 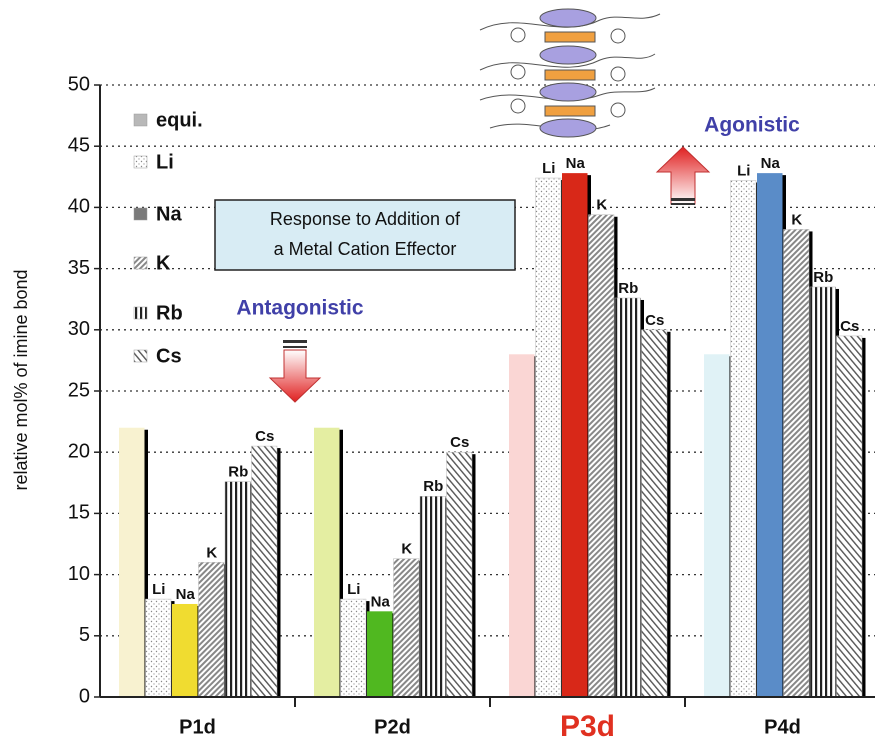 I want to click on y-tick-label: 45, so click(x=79, y=145).